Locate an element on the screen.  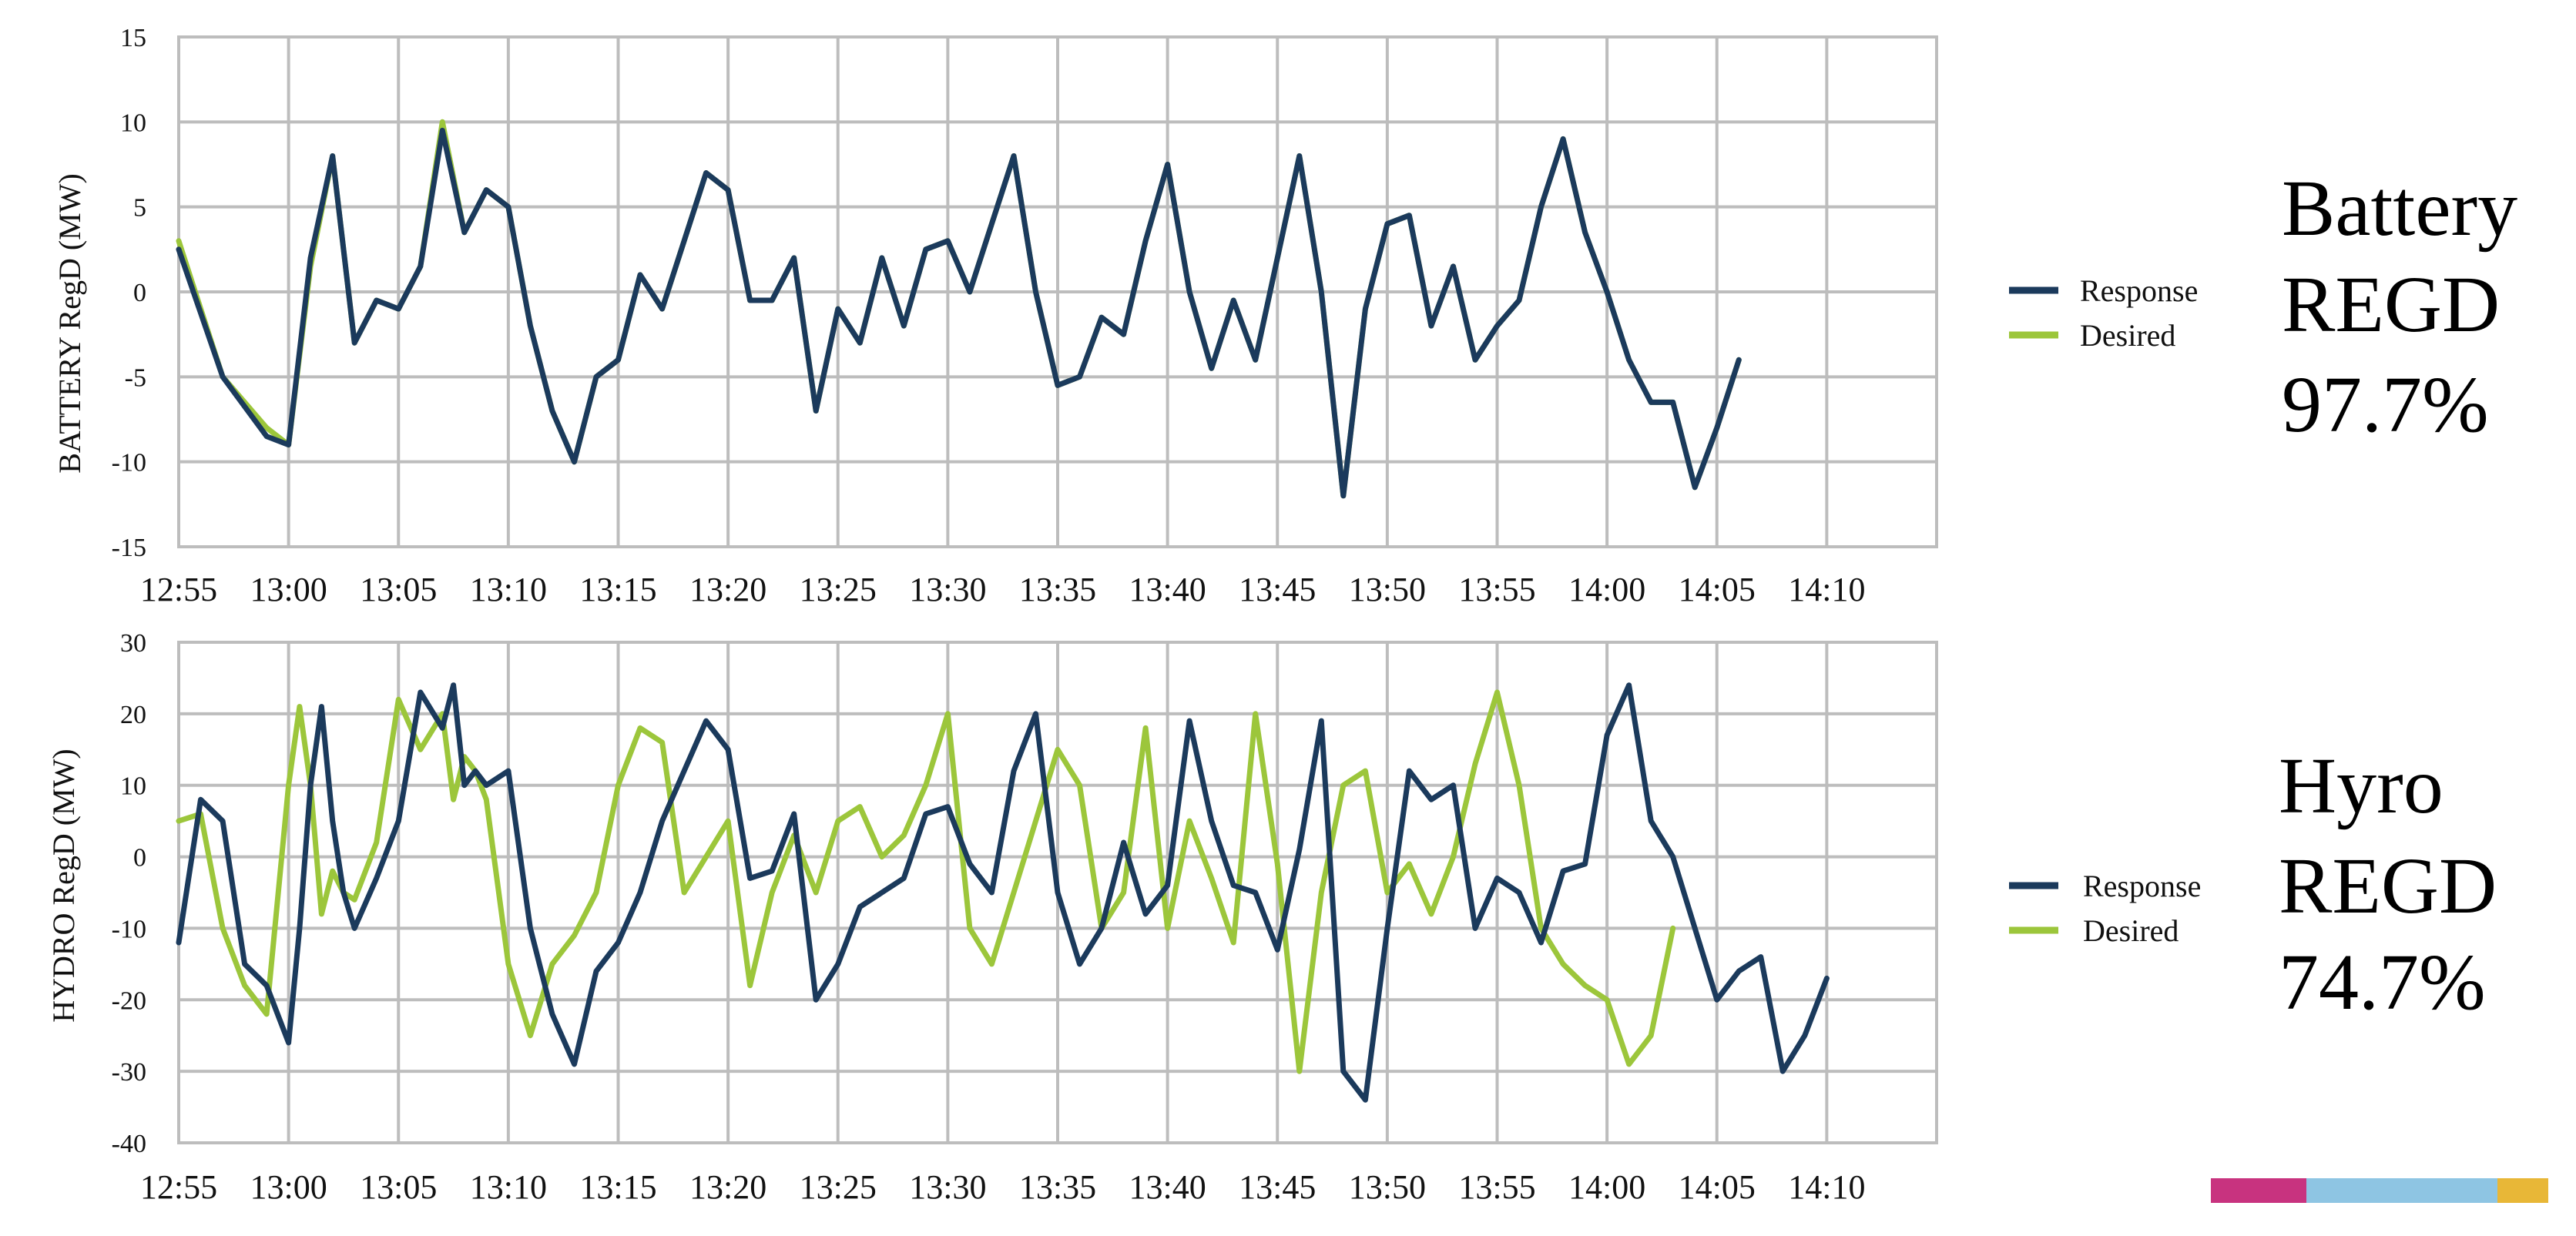
hydro-label-line2: REGD is located at coordinates (2388, 886).